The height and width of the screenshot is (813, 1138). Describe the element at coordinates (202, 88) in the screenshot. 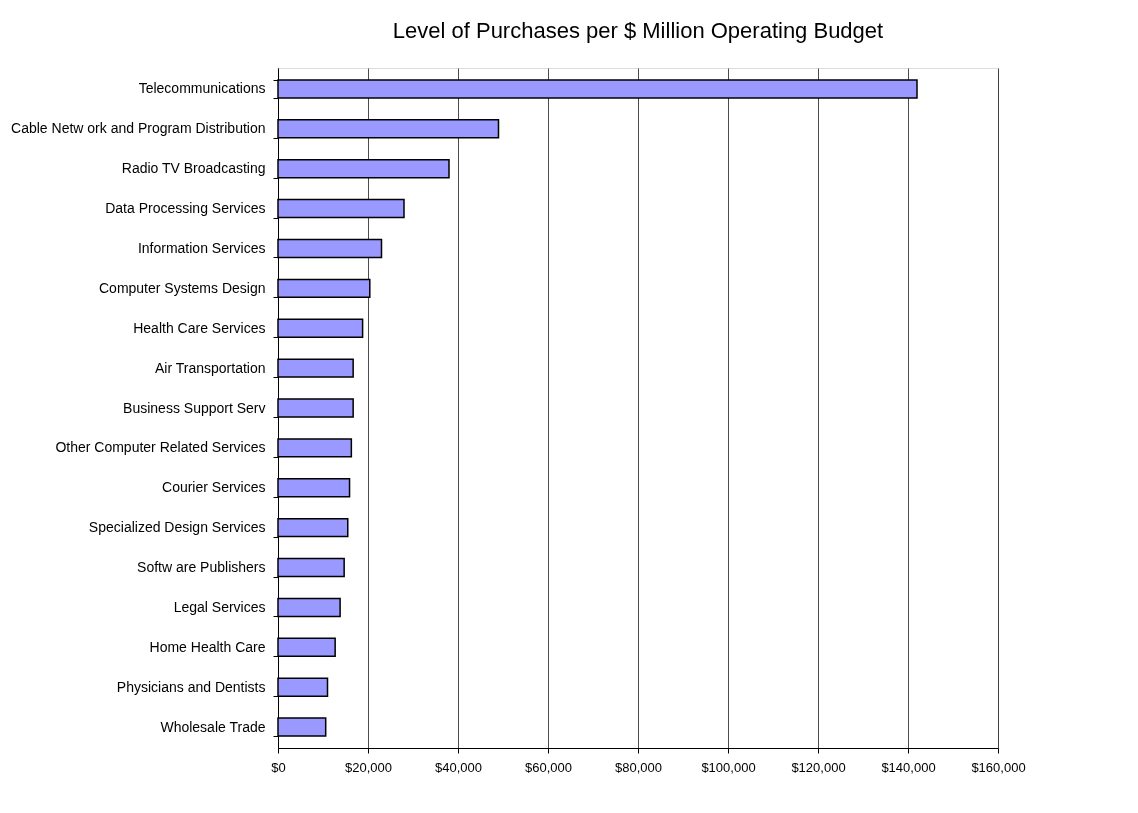

I see `y-tick-label: Telecommunications` at that location.